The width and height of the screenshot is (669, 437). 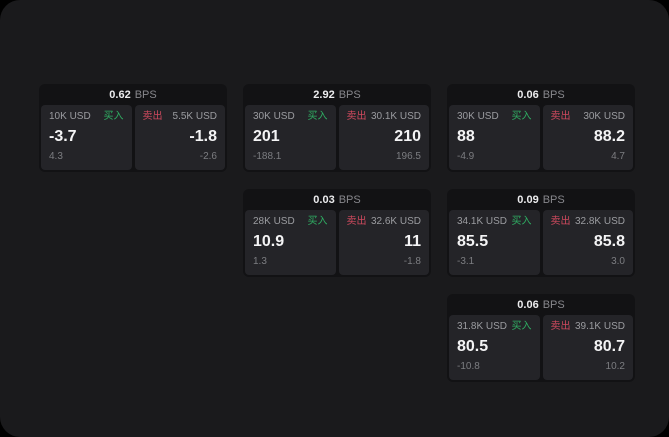 I want to click on sell-panel: 卖出 32.8K USD 85.8 3.0, so click(x=587, y=242).